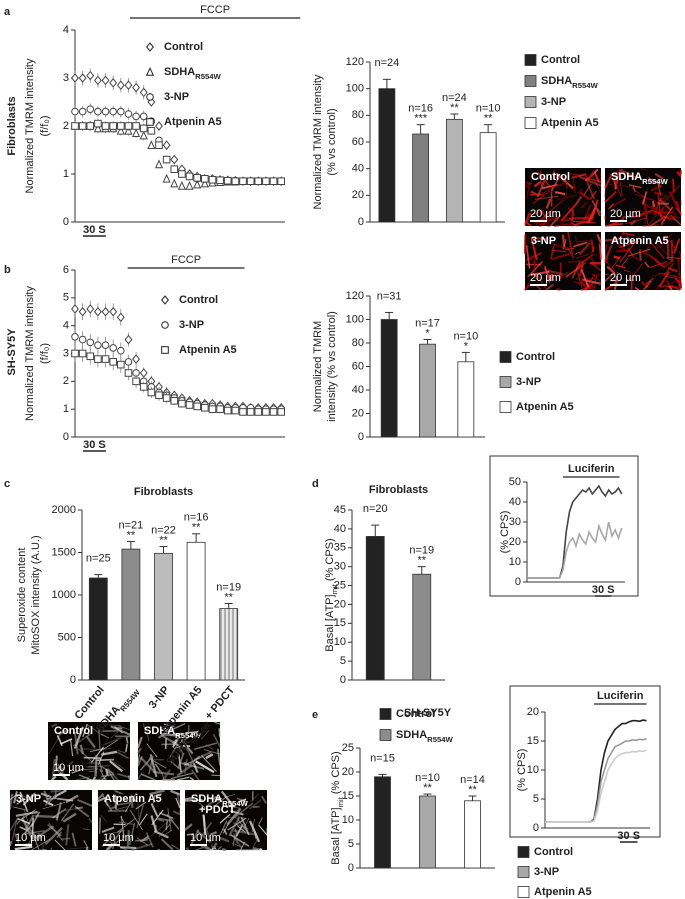 The height and width of the screenshot is (899, 685). What do you see at coordinates (596, 786) in the screenshot?
I see `series-line` at bounding box center [596, 786].